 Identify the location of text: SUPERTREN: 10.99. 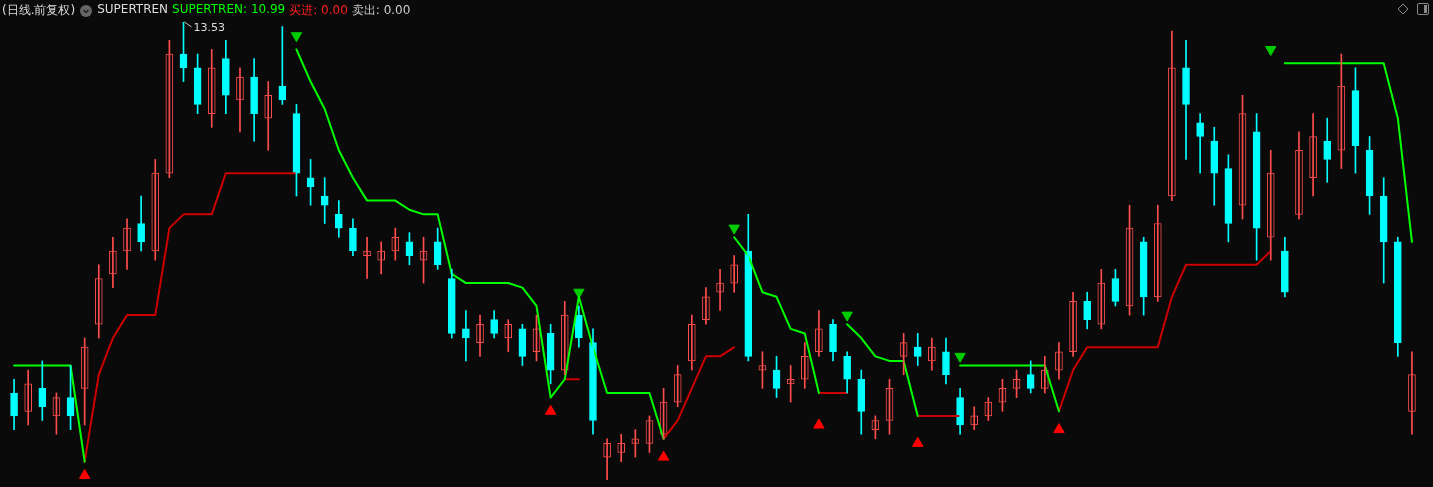
(229, 10).